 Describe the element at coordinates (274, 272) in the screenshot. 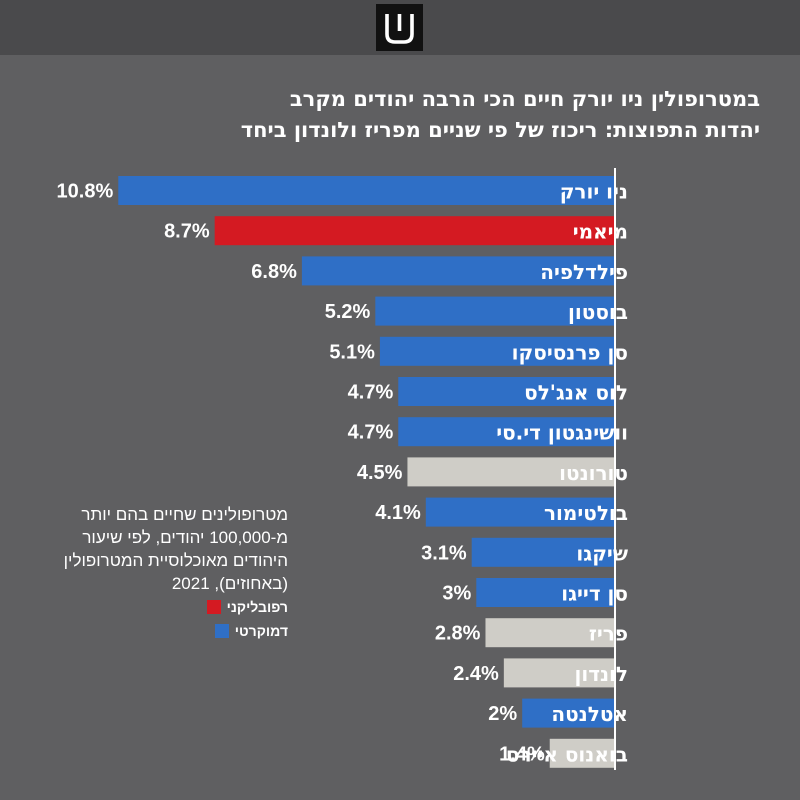

I see `value-label-2: 6.8%` at that location.